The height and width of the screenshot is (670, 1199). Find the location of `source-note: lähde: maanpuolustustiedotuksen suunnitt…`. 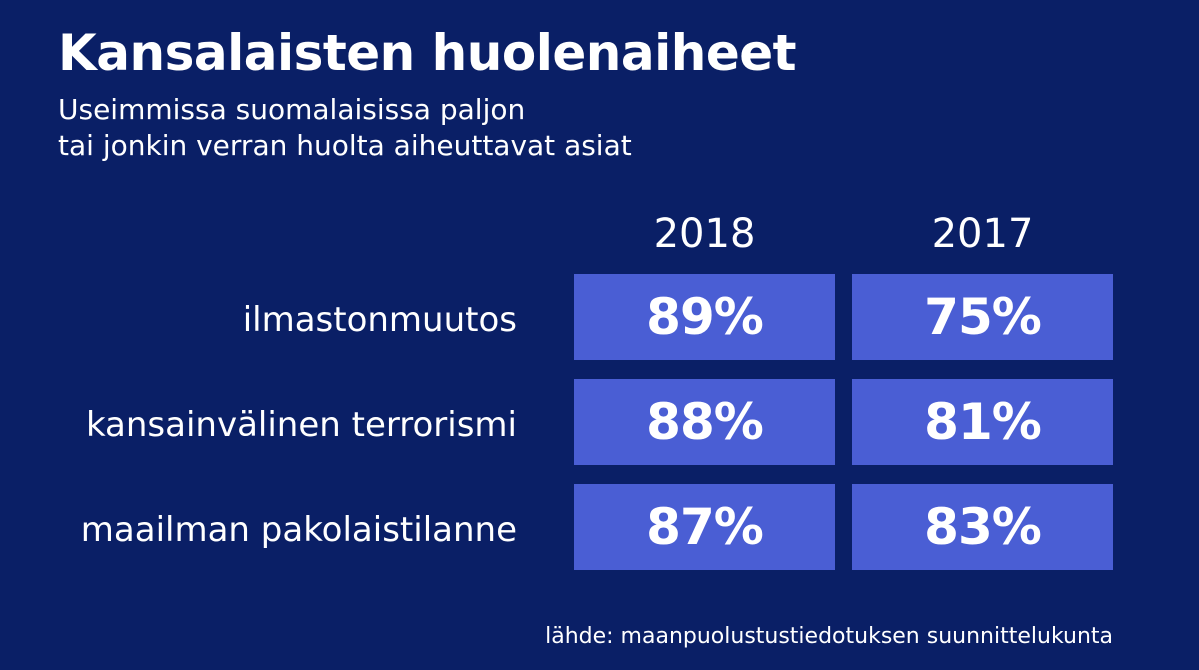

source-note: lähde: maanpuolustustiedotuksen suunnitt… is located at coordinates (829, 636).